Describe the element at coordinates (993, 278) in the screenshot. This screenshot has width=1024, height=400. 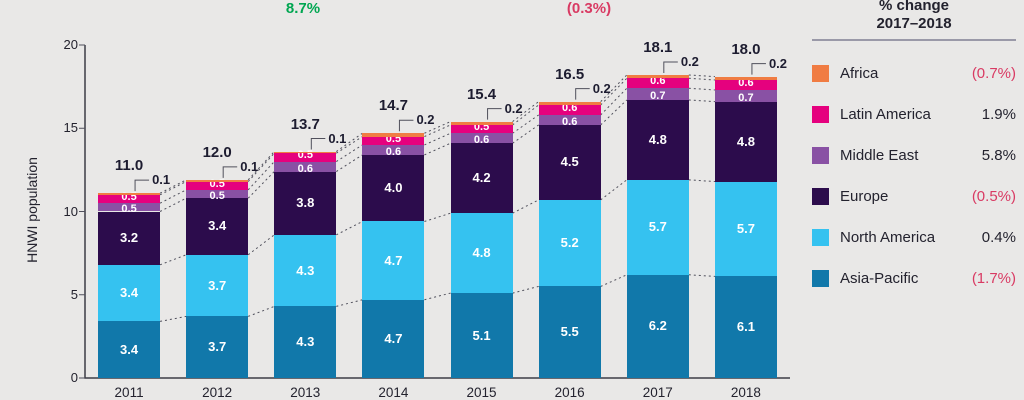
I see `legend-value: (1.7%)` at that location.